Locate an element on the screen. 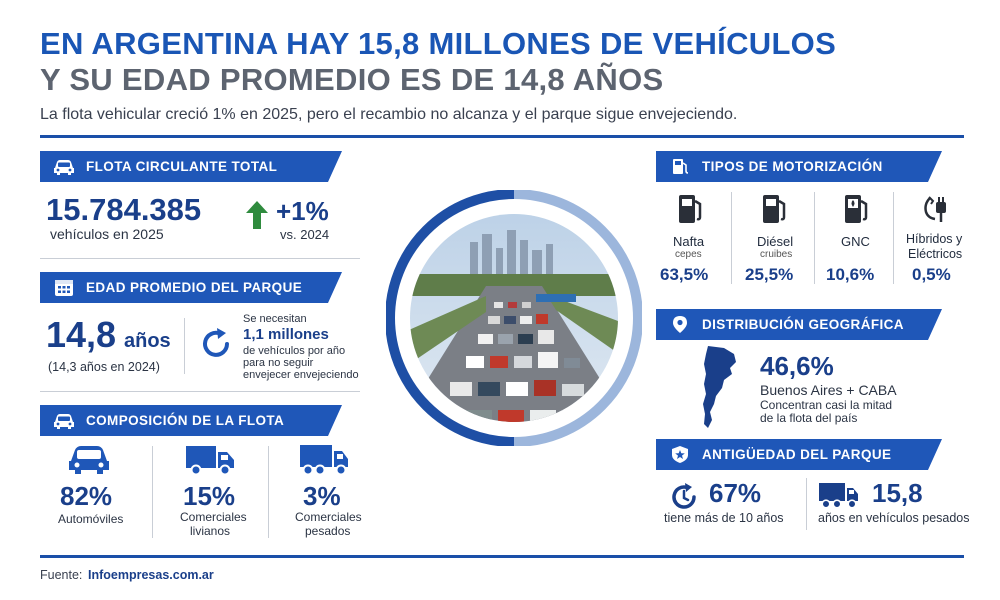 The height and width of the screenshot is (600, 1000). arrow-up-icon is located at coordinates (257, 215).